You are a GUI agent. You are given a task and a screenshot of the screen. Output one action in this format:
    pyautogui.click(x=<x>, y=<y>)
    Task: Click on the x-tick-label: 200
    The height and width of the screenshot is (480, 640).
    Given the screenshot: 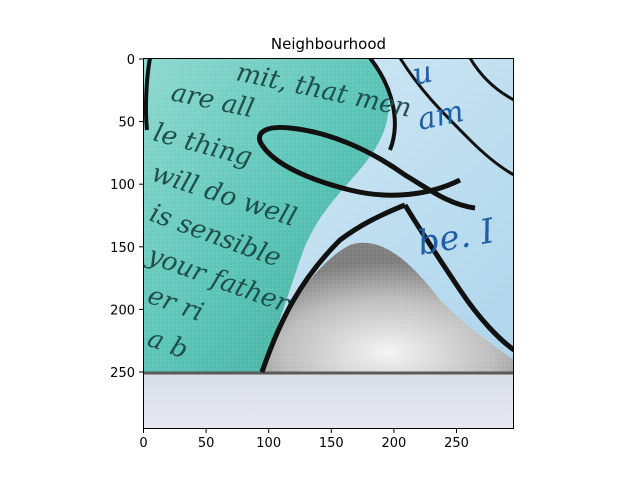 What is the action you would take?
    pyautogui.click(x=393, y=443)
    